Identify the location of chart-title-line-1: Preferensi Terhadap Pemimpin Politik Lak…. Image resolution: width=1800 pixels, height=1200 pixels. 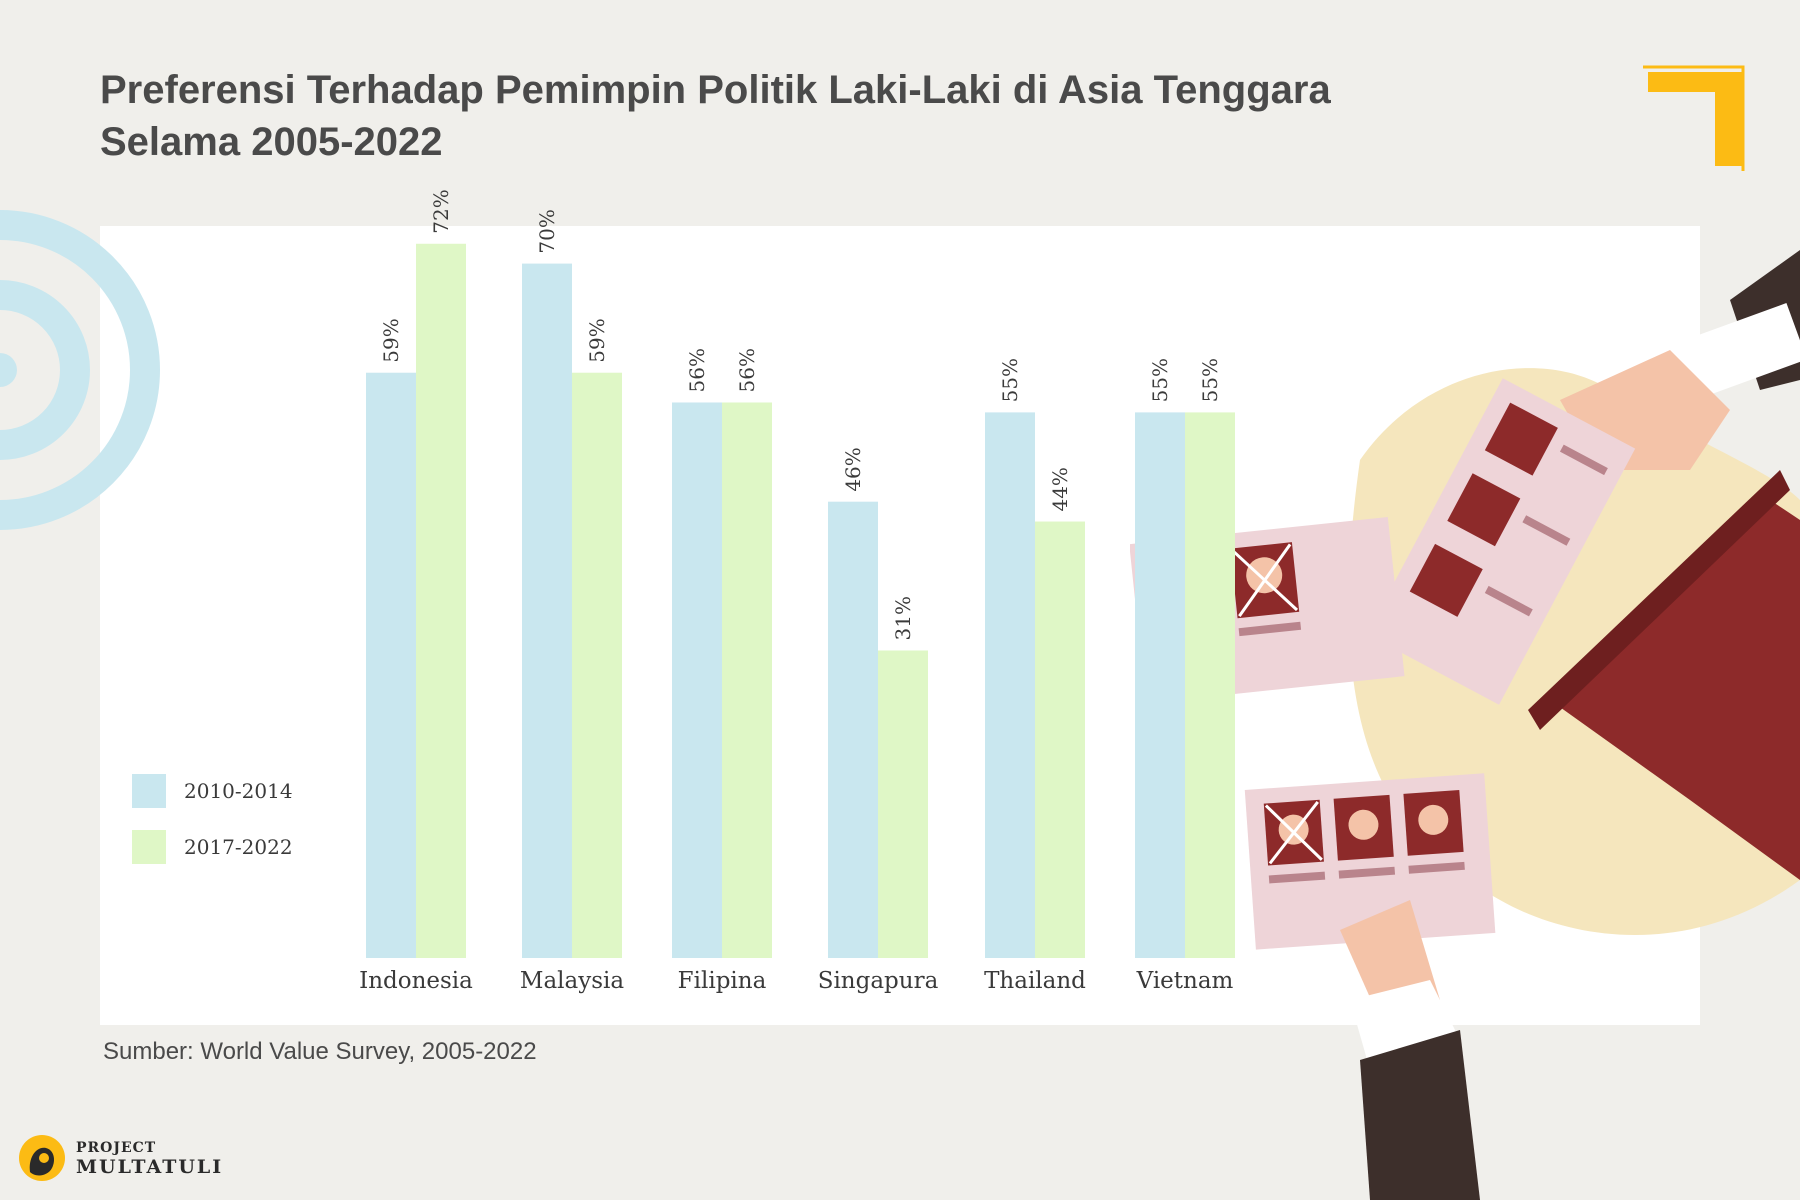
(715, 90).